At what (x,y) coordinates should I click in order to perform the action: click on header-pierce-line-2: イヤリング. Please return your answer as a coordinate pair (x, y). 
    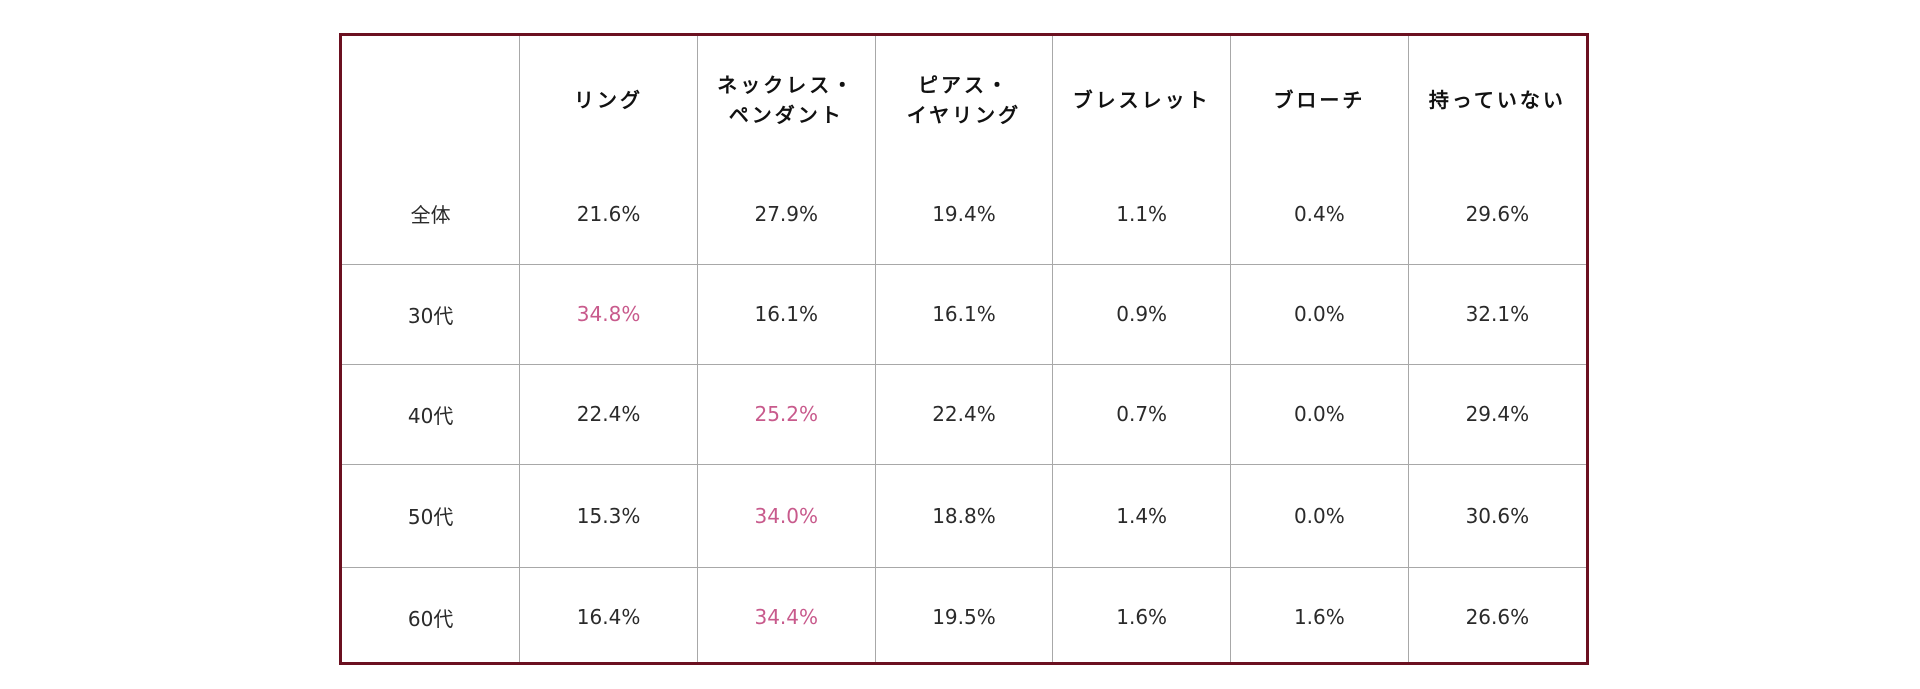
    Looking at the image, I should click on (964, 115).